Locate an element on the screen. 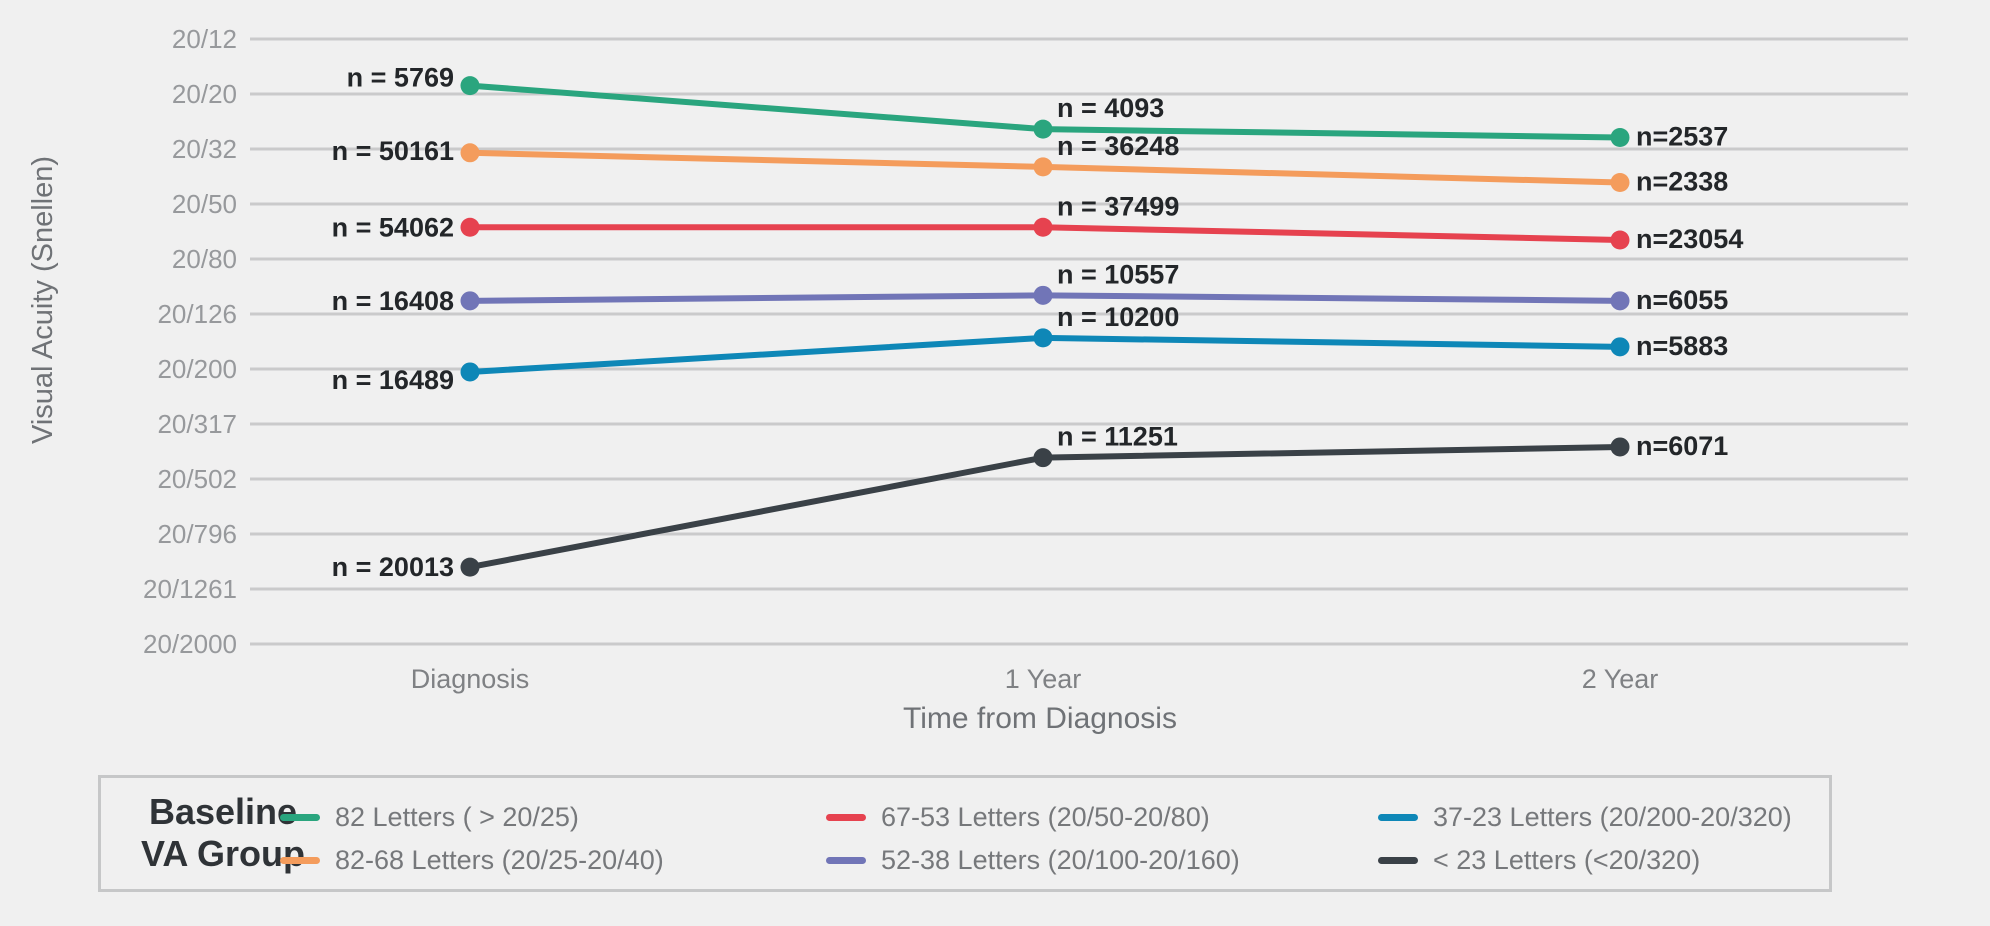  n-label: n=2537 is located at coordinates (1682, 136).